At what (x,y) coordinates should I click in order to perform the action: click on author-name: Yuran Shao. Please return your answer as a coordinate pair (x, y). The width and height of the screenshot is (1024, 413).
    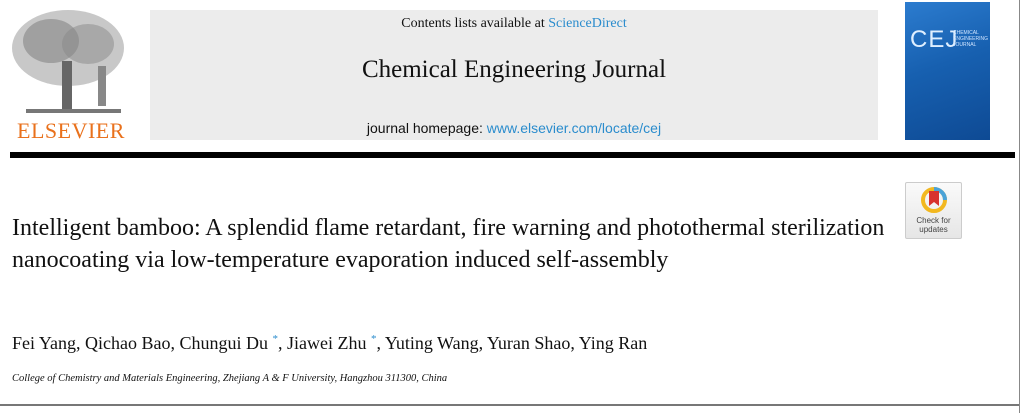
    Looking at the image, I should click on (528, 343).